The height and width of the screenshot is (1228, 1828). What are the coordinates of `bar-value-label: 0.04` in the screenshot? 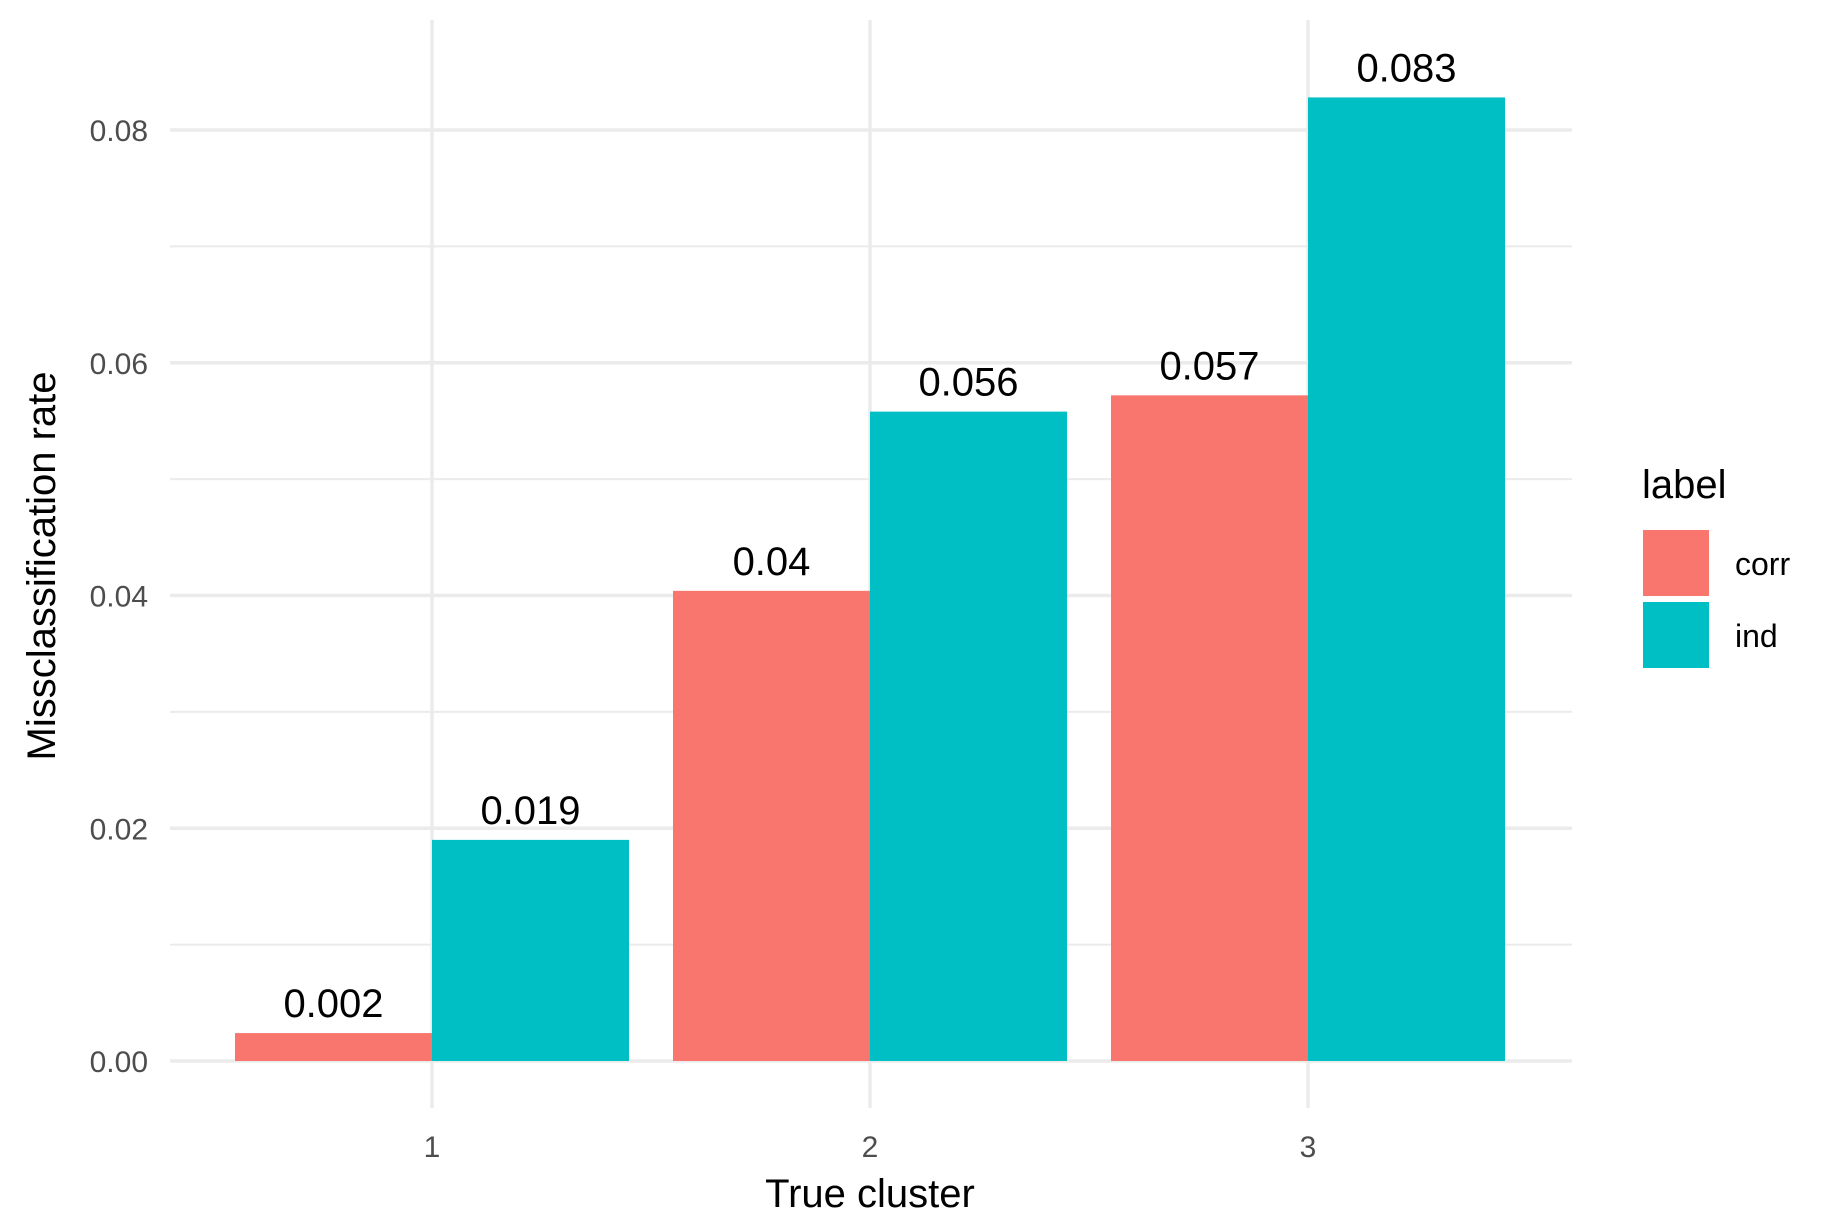 It's located at (772, 562).